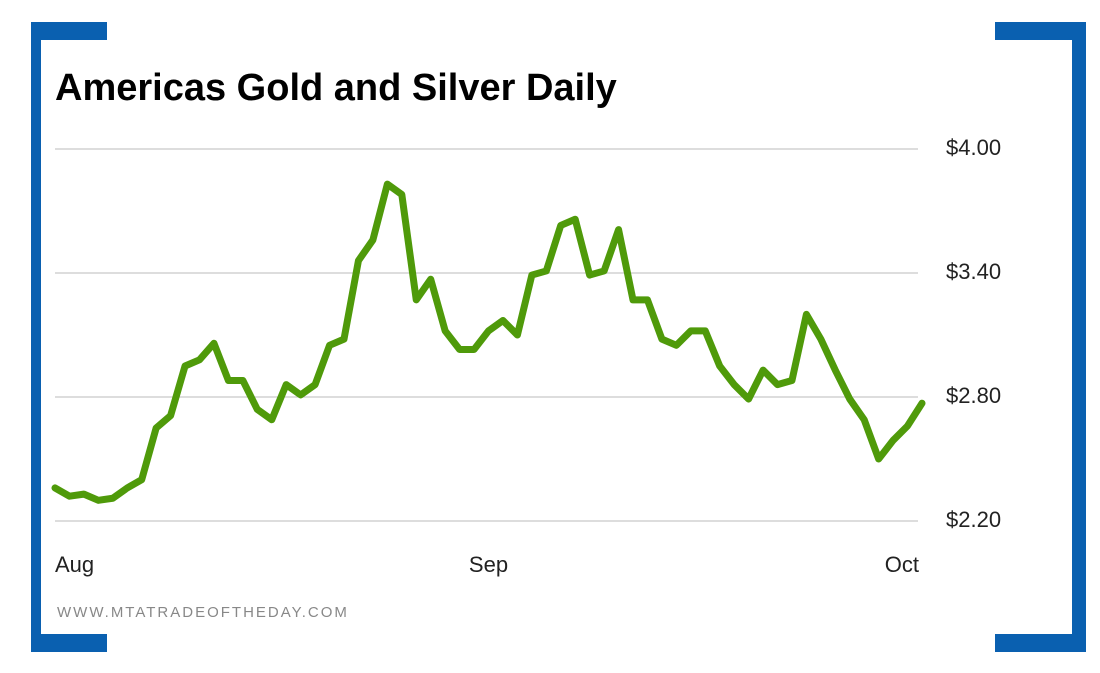 Image resolution: width=1100 pixels, height=673 pixels. I want to click on bracket-right-bottom, so click(1040, 643).